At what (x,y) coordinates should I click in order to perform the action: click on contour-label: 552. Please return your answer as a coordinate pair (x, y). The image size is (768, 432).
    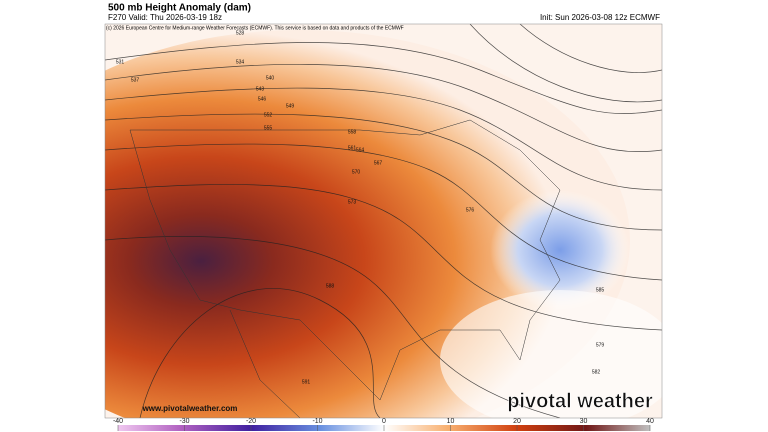
    Looking at the image, I should click on (268, 115).